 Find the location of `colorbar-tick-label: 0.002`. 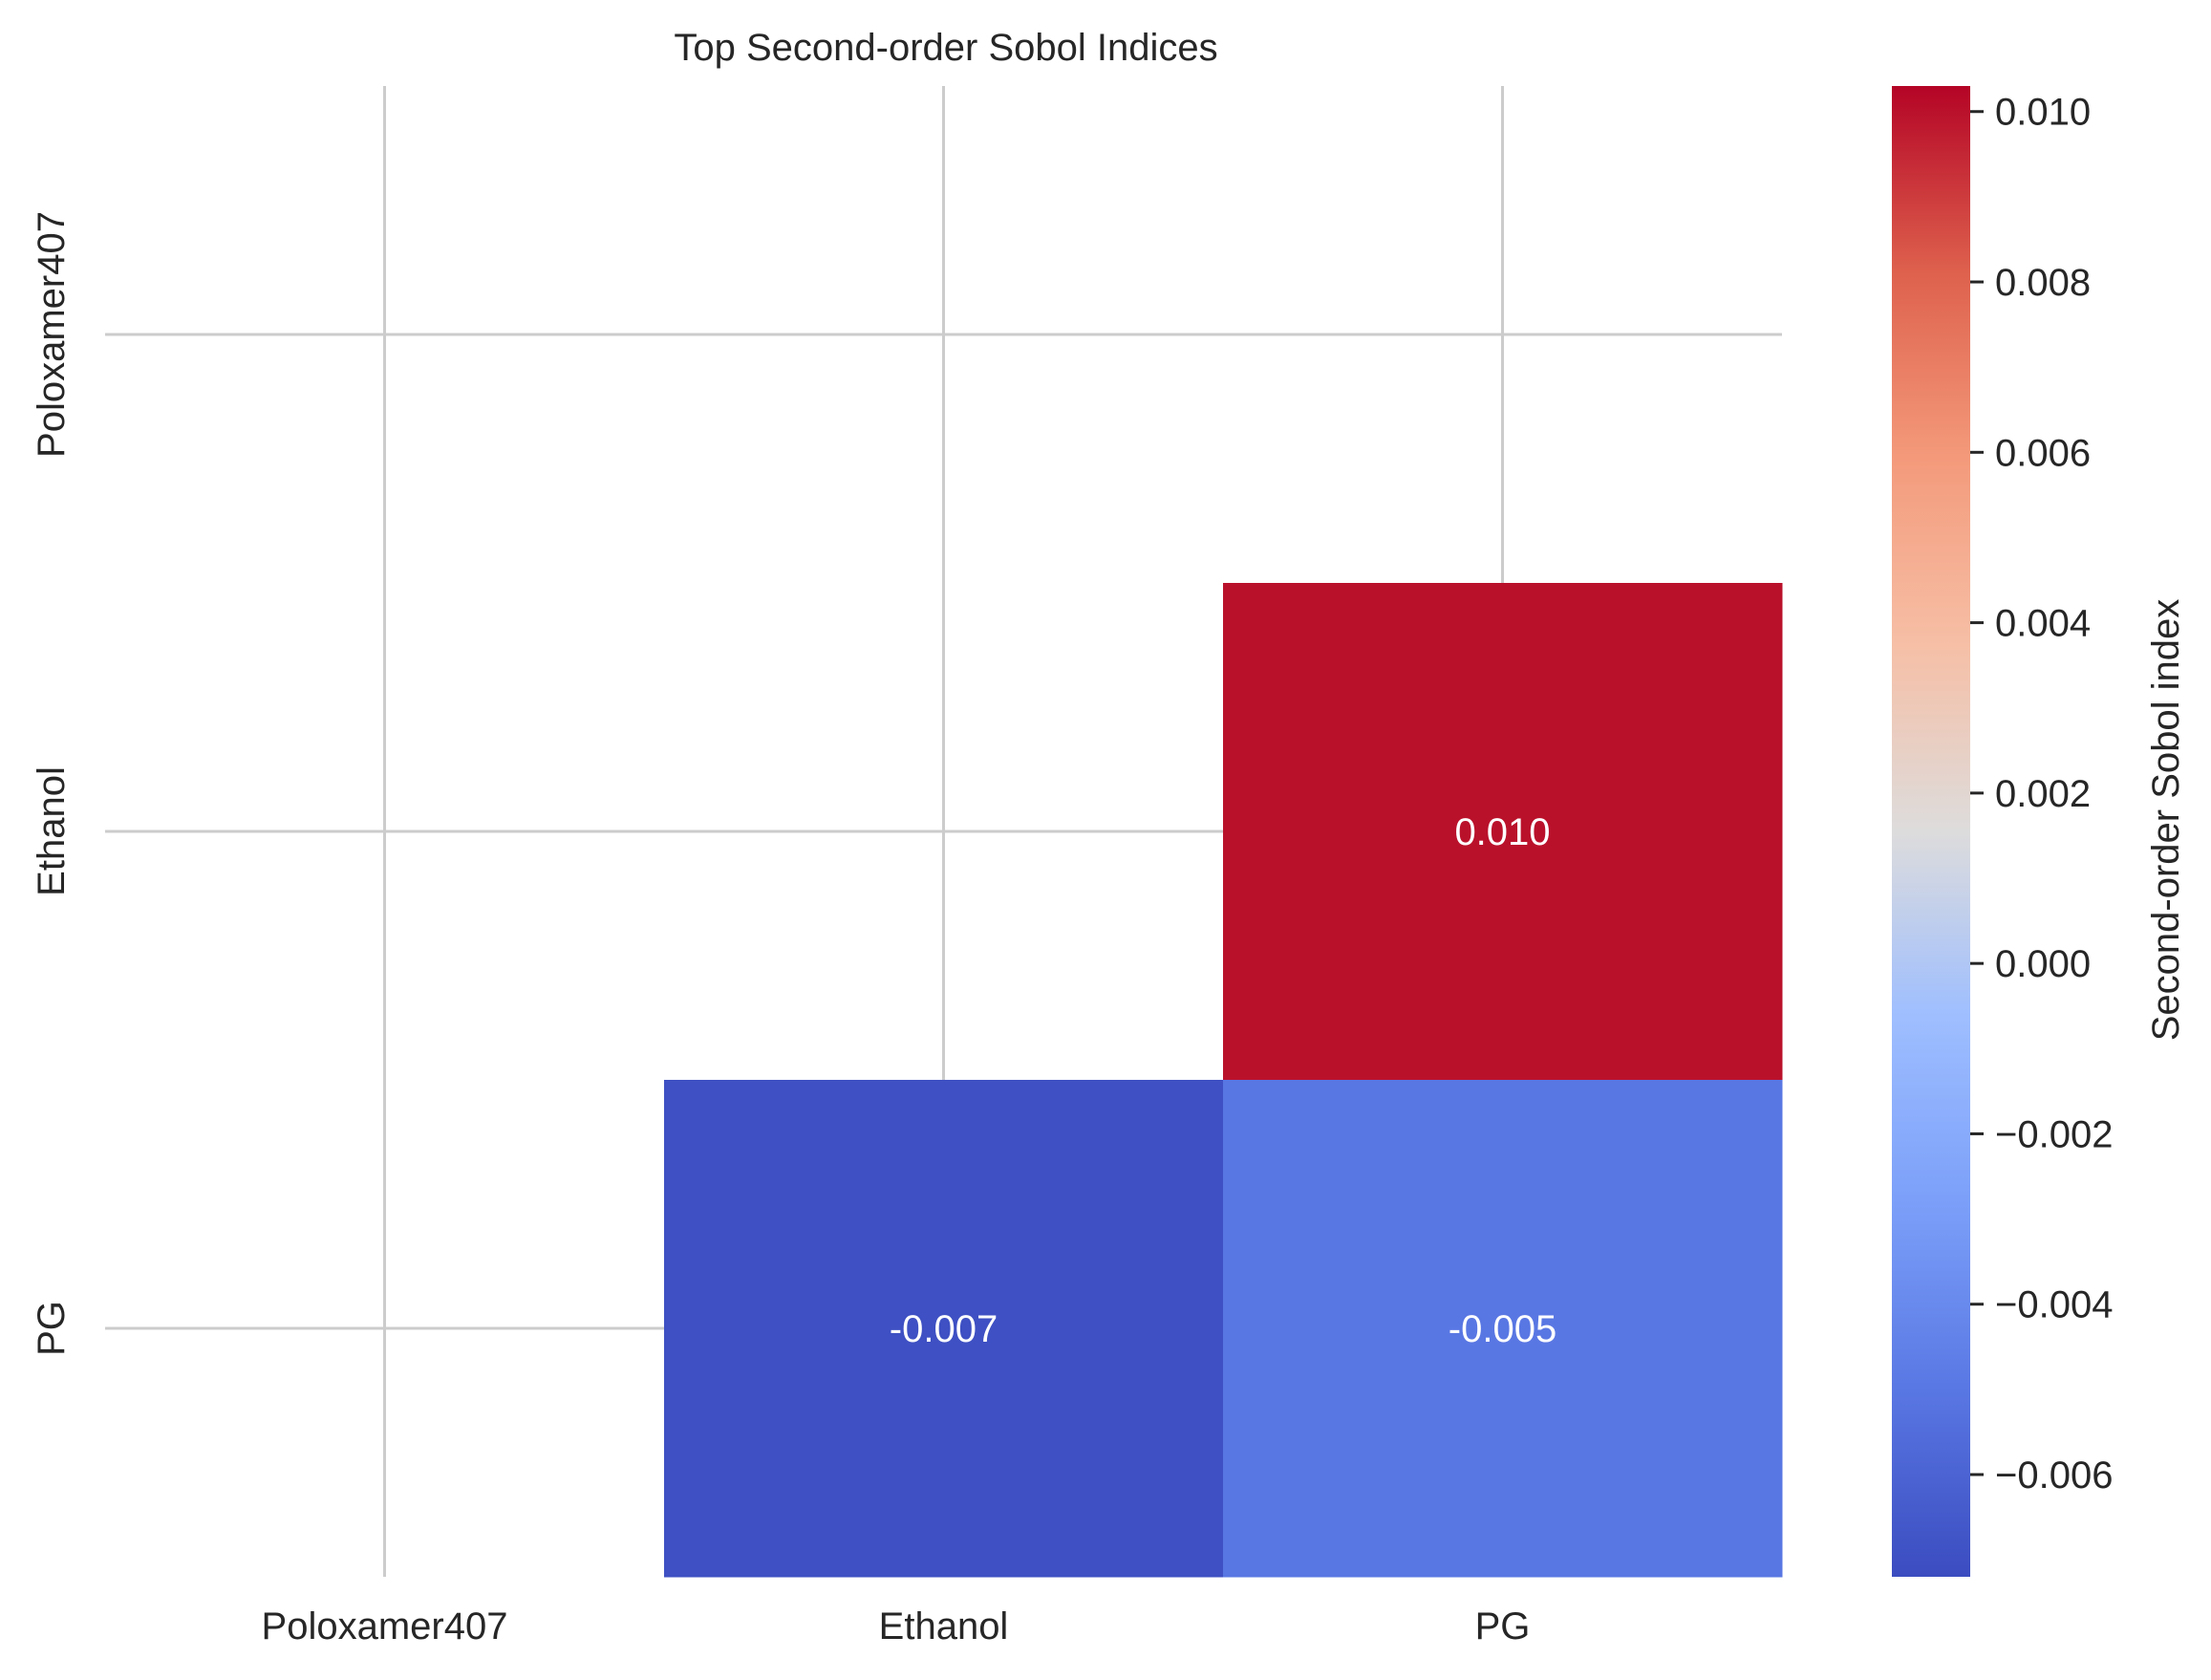

colorbar-tick-label: 0.002 is located at coordinates (2043, 794).